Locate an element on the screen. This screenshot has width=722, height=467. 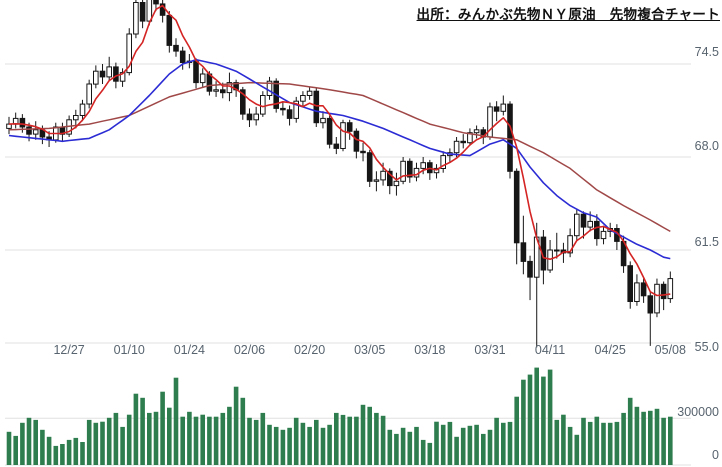
date-axis-label: 03/05 is located at coordinates (370, 350).